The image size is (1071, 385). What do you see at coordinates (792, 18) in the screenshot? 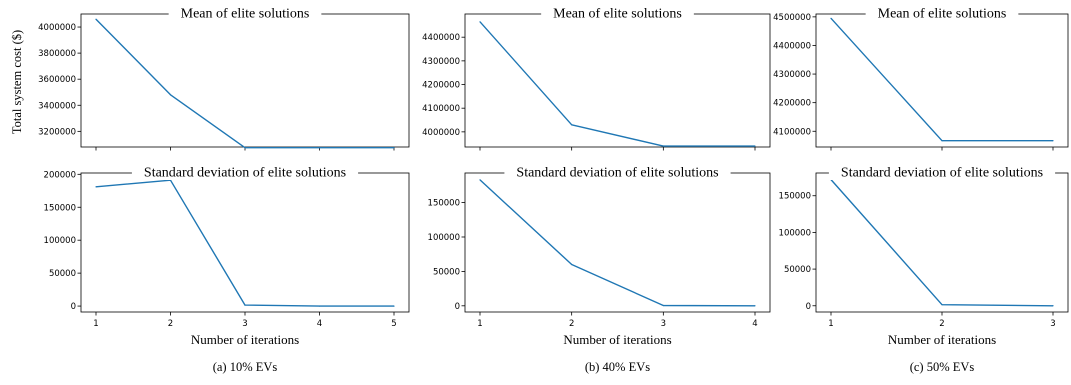
I see `y-tick-label: 4500000` at bounding box center [792, 18].